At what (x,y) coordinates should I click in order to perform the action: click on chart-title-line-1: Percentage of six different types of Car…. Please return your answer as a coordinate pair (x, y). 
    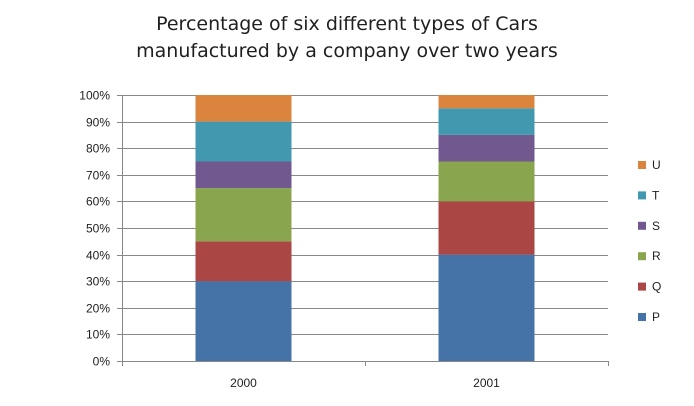
    Looking at the image, I should click on (347, 24).